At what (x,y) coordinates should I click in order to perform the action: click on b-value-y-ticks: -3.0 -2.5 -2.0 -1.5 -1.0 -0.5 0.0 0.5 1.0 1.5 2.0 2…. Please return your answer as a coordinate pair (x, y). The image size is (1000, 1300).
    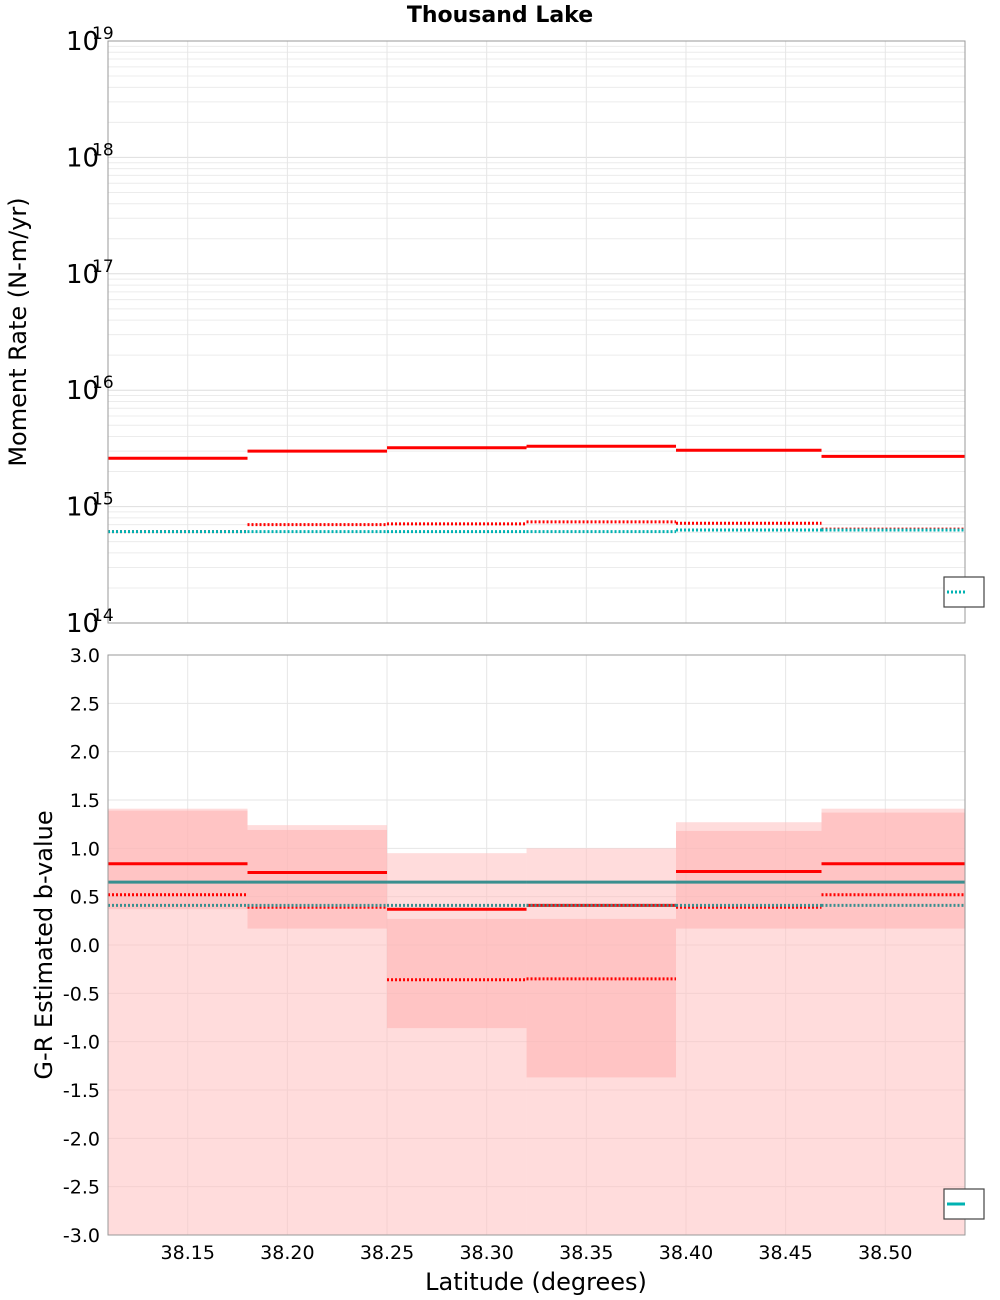
    Looking at the image, I should click on (81, 946).